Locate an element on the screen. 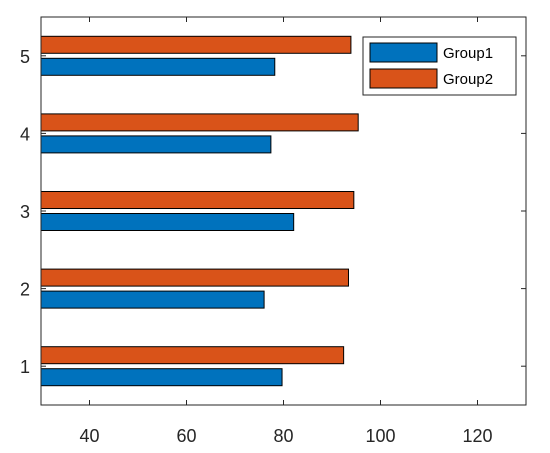 The image size is (550, 453). y-tick-labels: 1 2 3 4 5 is located at coordinates (25, 212).